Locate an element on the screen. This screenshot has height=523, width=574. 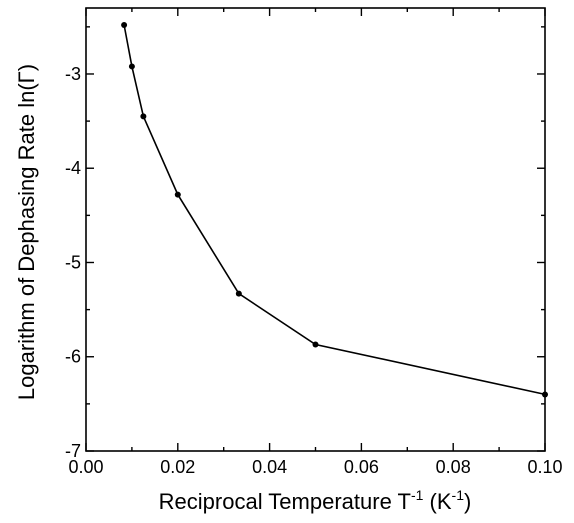
x-tick-label: 0.06 is located at coordinates (361, 467).